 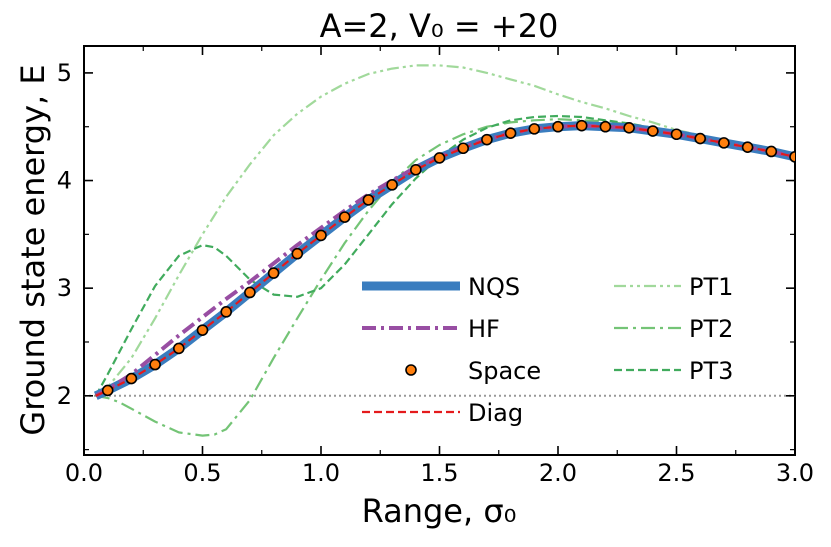 I want to click on legend-label-hf: HF, so click(x=484, y=329).